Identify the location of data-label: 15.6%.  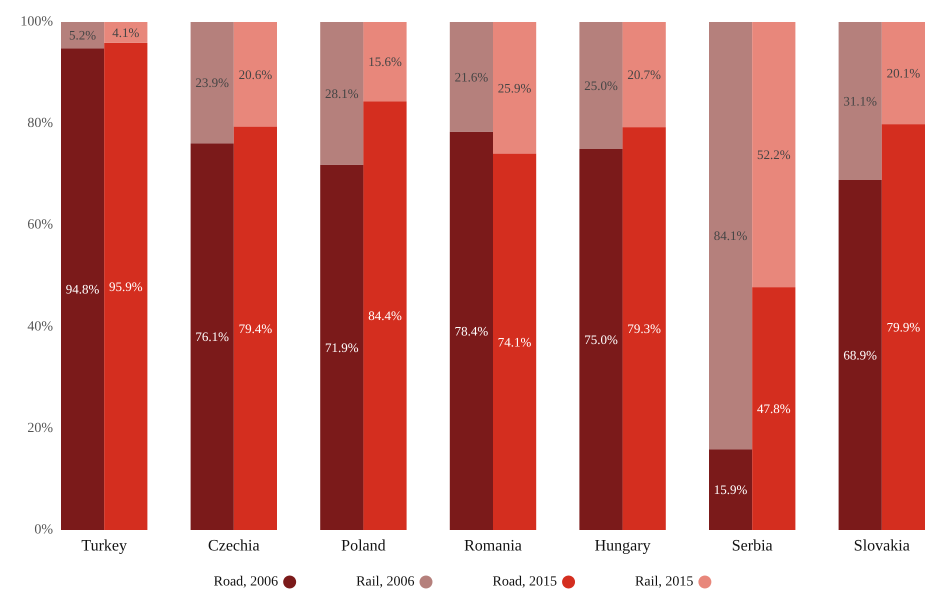
(385, 62).